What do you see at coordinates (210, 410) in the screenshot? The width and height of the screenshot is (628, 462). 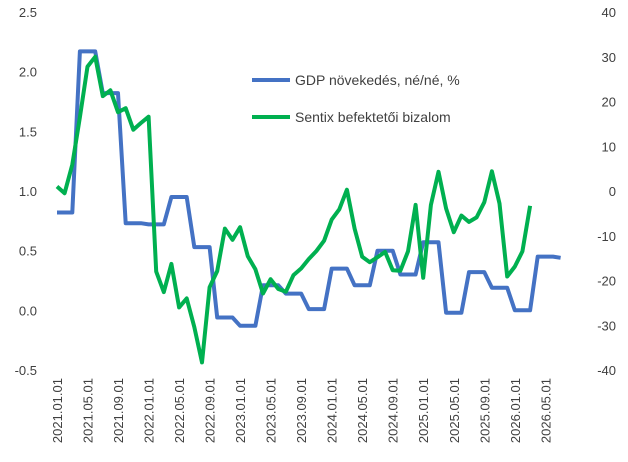 I see `x-tick-label: 2022.09.01` at bounding box center [210, 410].